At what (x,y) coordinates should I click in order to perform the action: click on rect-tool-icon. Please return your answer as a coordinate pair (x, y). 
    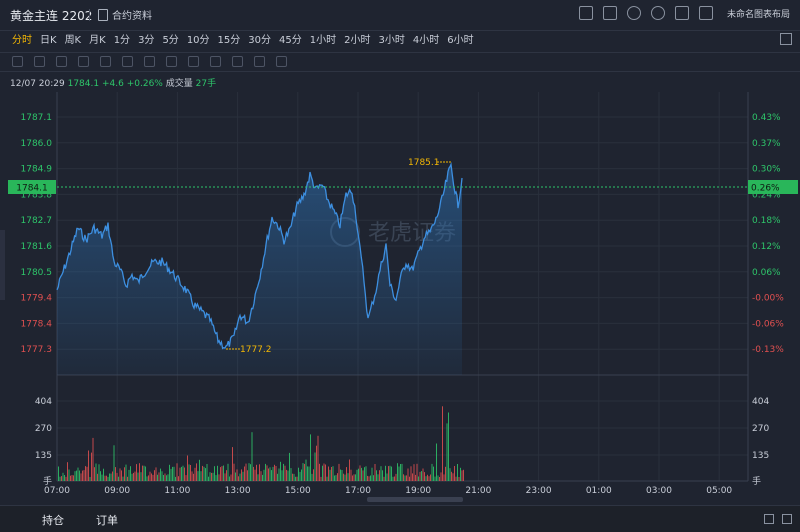
    Looking at the image, I should click on (61, 61).